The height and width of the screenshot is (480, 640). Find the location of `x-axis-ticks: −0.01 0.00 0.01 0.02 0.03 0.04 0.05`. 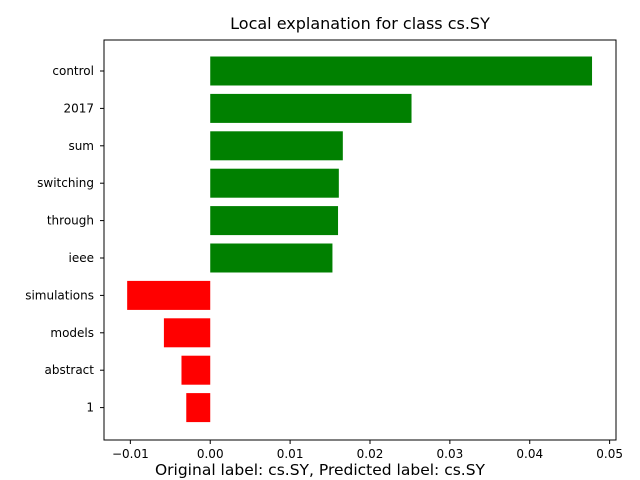

x-axis-ticks: −0.01 0.00 0.01 0.02 0.03 0.04 0.05 is located at coordinates (367, 450).